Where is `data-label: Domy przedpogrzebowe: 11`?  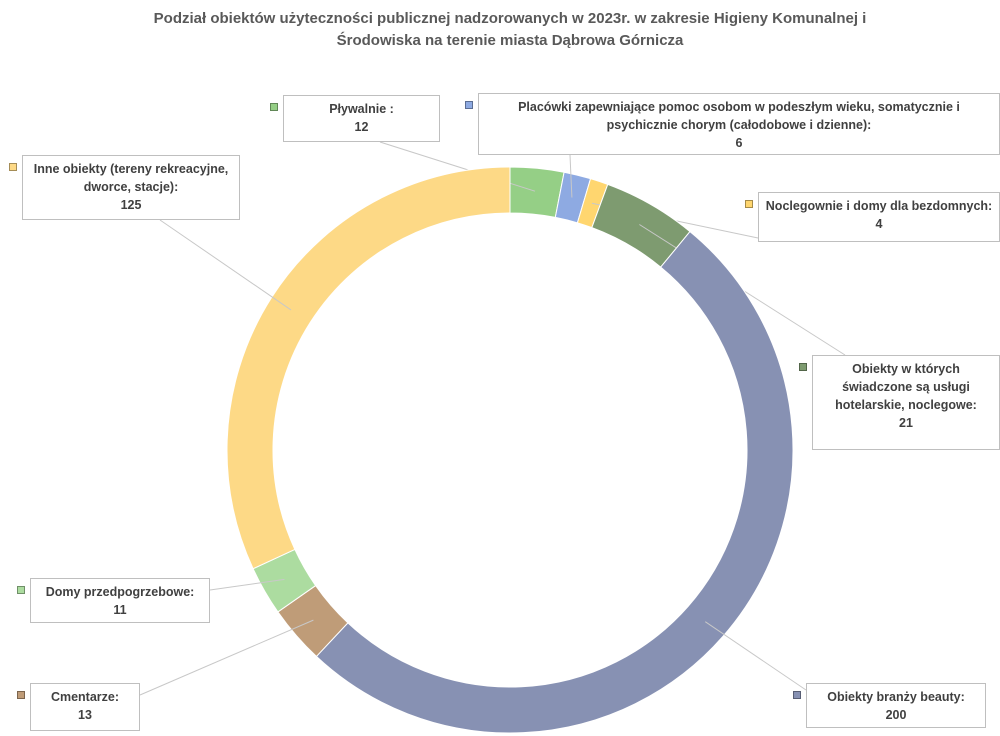
data-label: Domy przedpogrzebowe: 11 is located at coordinates (120, 600).